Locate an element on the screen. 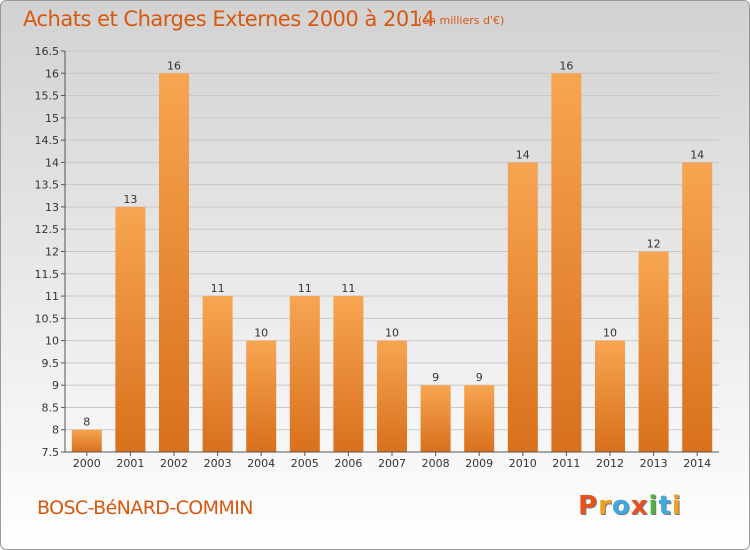  logo-letter: o is located at coordinates (621, 506).